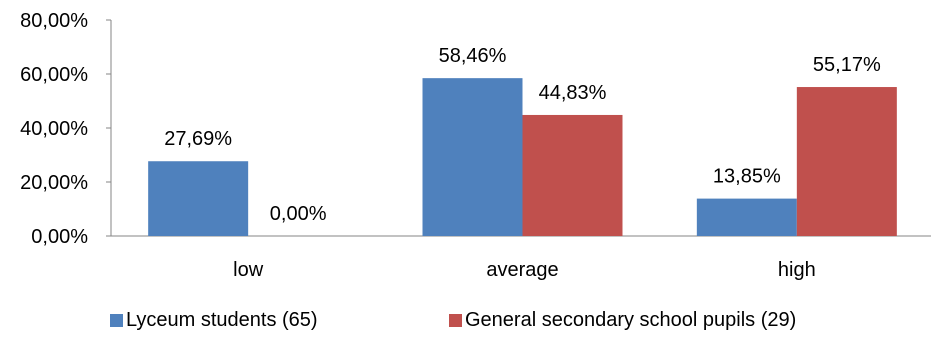 Image resolution: width=931 pixels, height=340 pixels. What do you see at coordinates (54, 183) in the screenshot?
I see `y-tick-label: 20,00%` at bounding box center [54, 183].